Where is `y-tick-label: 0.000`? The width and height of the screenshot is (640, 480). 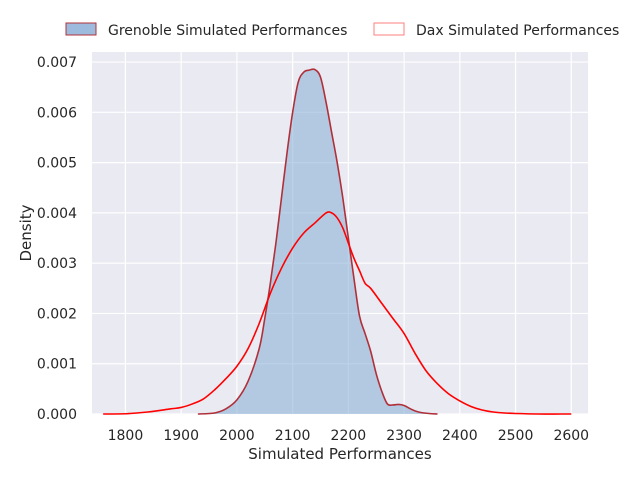
y-tick-label: 0.000 is located at coordinates (57, 415).